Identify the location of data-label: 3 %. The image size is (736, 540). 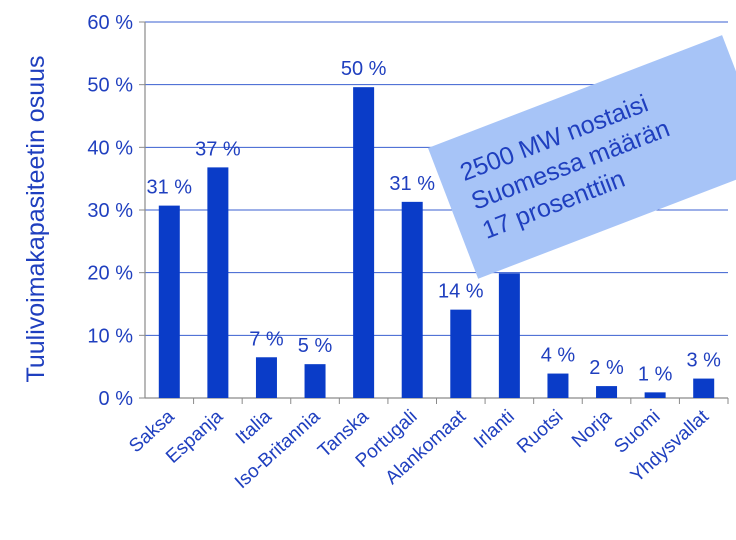
(703, 361).